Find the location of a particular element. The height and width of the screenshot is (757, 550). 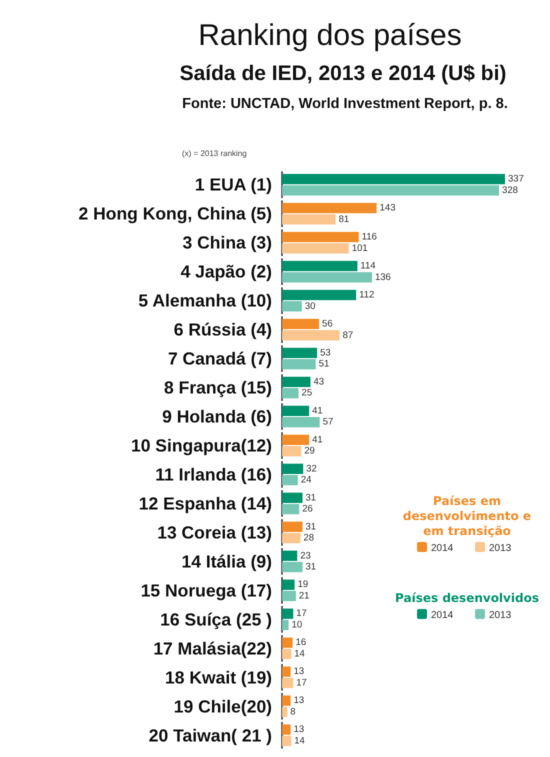

data-label: 53 is located at coordinates (325, 352).